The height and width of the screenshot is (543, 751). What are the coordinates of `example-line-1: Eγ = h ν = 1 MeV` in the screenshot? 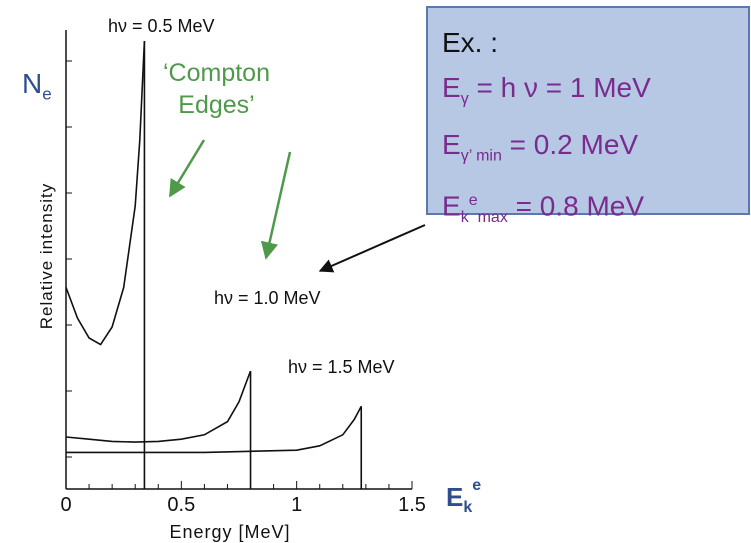 It's located at (546, 90).